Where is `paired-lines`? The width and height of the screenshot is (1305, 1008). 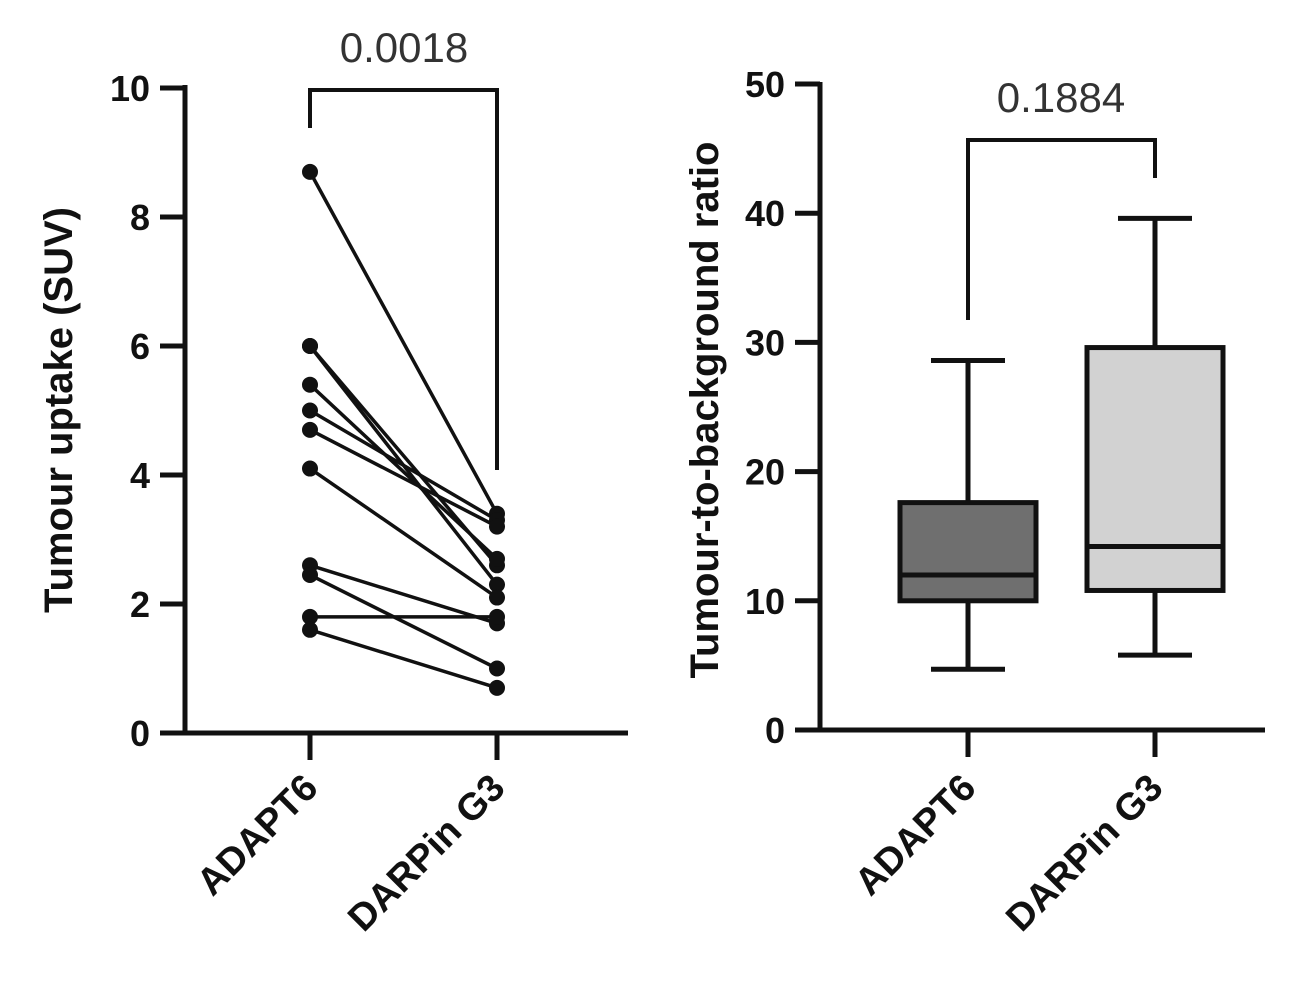 paired-lines is located at coordinates (403, 429).